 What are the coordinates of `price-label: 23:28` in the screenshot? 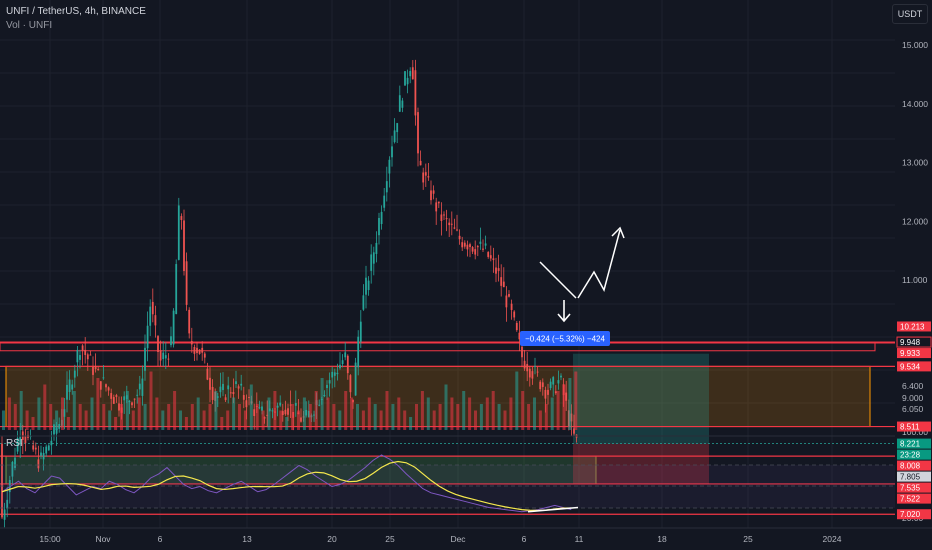 It's located at (910, 455).